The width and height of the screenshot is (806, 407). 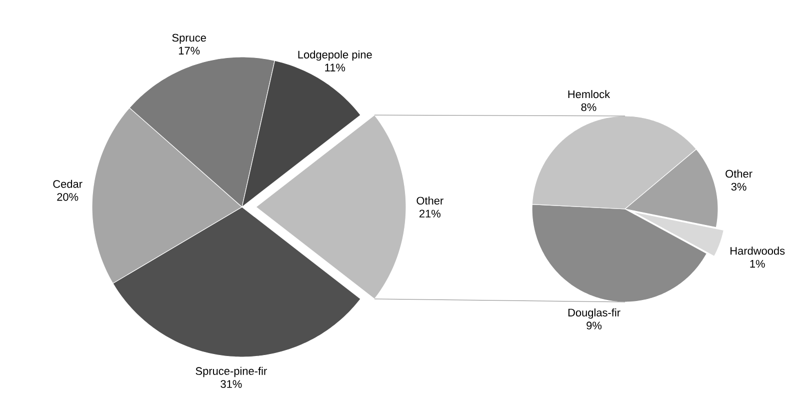 I want to click on slice-label: Douglas-fir, so click(x=594, y=313).